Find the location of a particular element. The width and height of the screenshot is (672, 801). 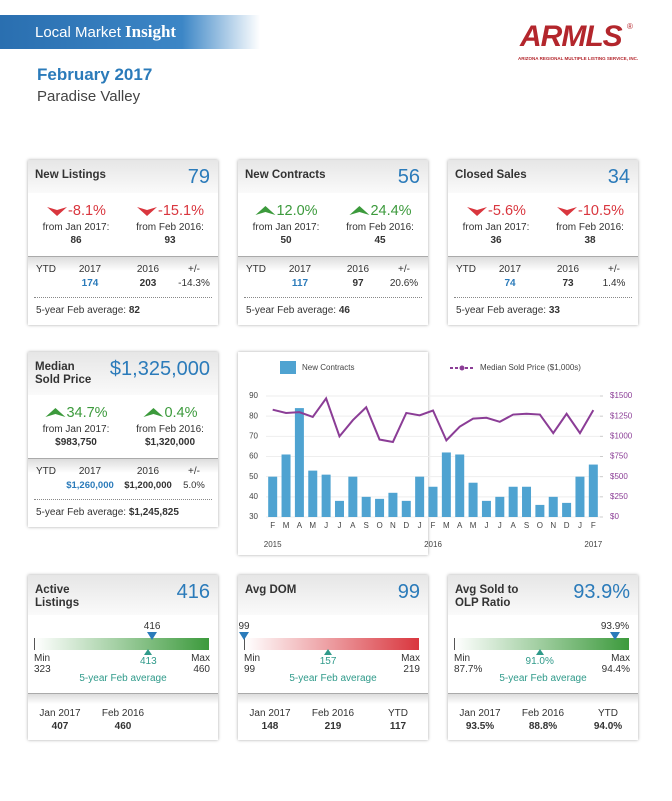

x-tick-label: M is located at coordinates (286, 525).